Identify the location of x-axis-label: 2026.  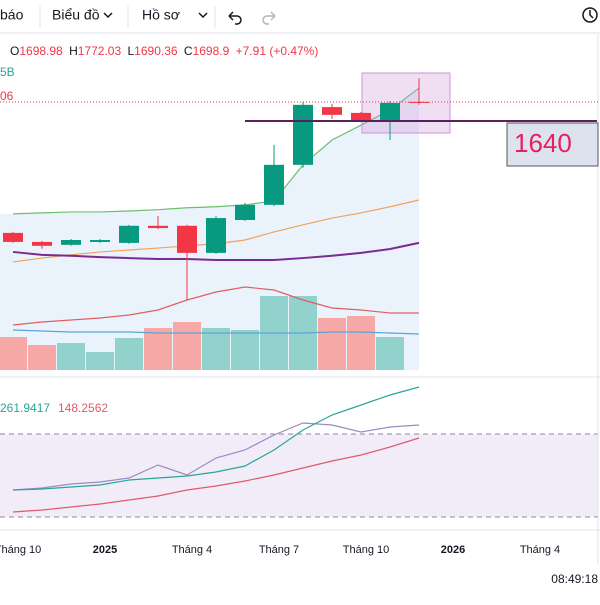
(453, 550).